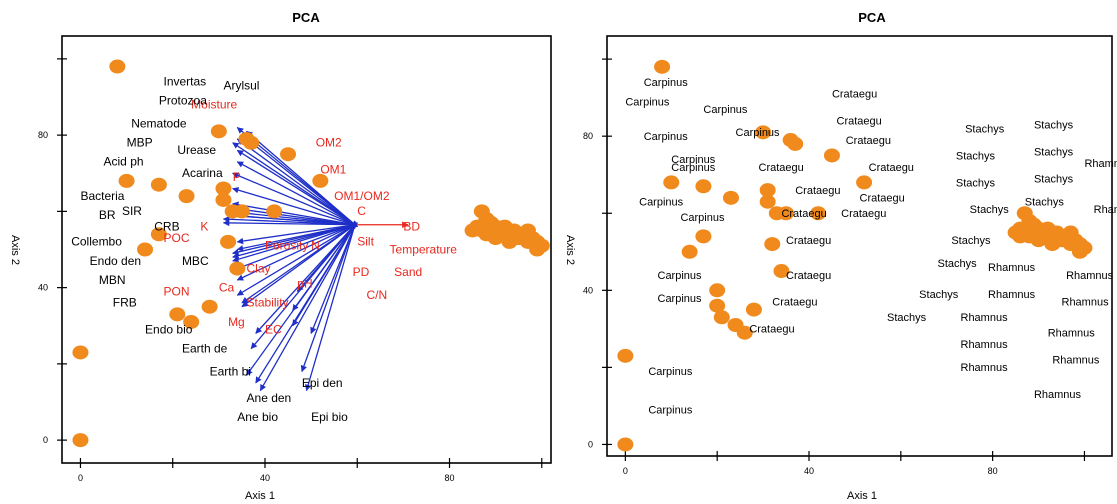 Image resolution: width=1117 pixels, height=504 pixels. I want to click on variable-label: Arylsul, so click(241, 85).